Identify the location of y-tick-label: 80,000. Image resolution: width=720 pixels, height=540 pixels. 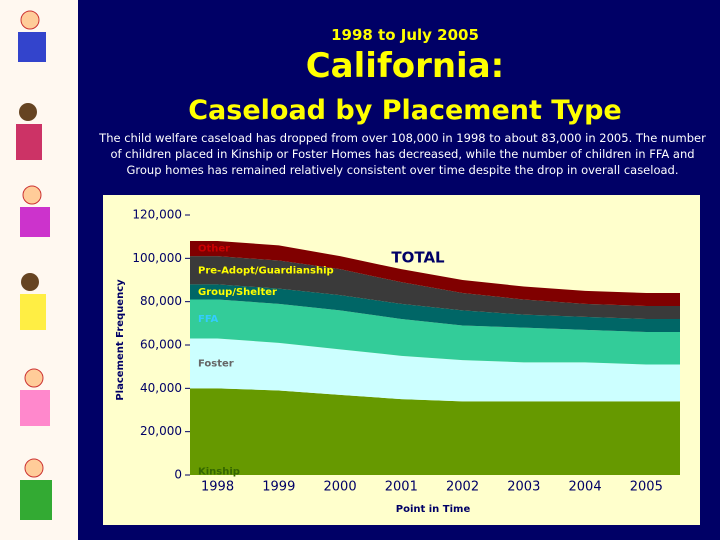
(161, 301).